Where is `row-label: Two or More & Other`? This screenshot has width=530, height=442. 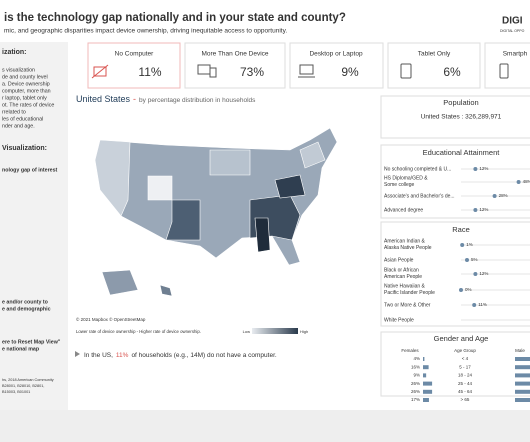
row-label: Two or More & Other is located at coordinates (407, 305).